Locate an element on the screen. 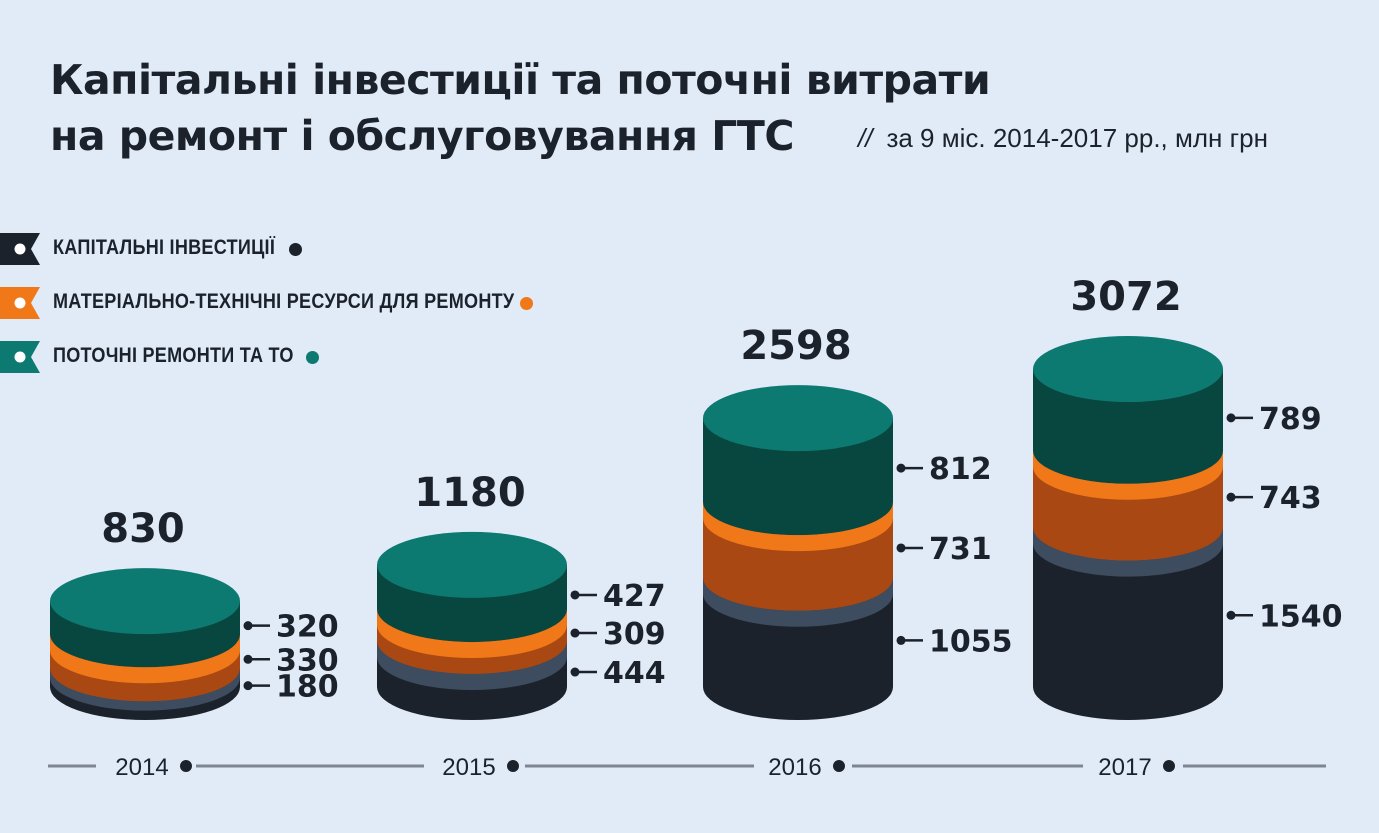 The width and height of the screenshot is (1379, 833). year-label-2014: 2014 is located at coordinates (141, 767).